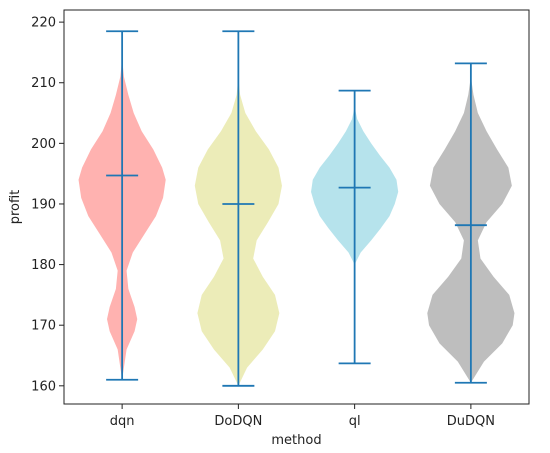  I want to click on x-tick-label: DoDQN, so click(238, 421).